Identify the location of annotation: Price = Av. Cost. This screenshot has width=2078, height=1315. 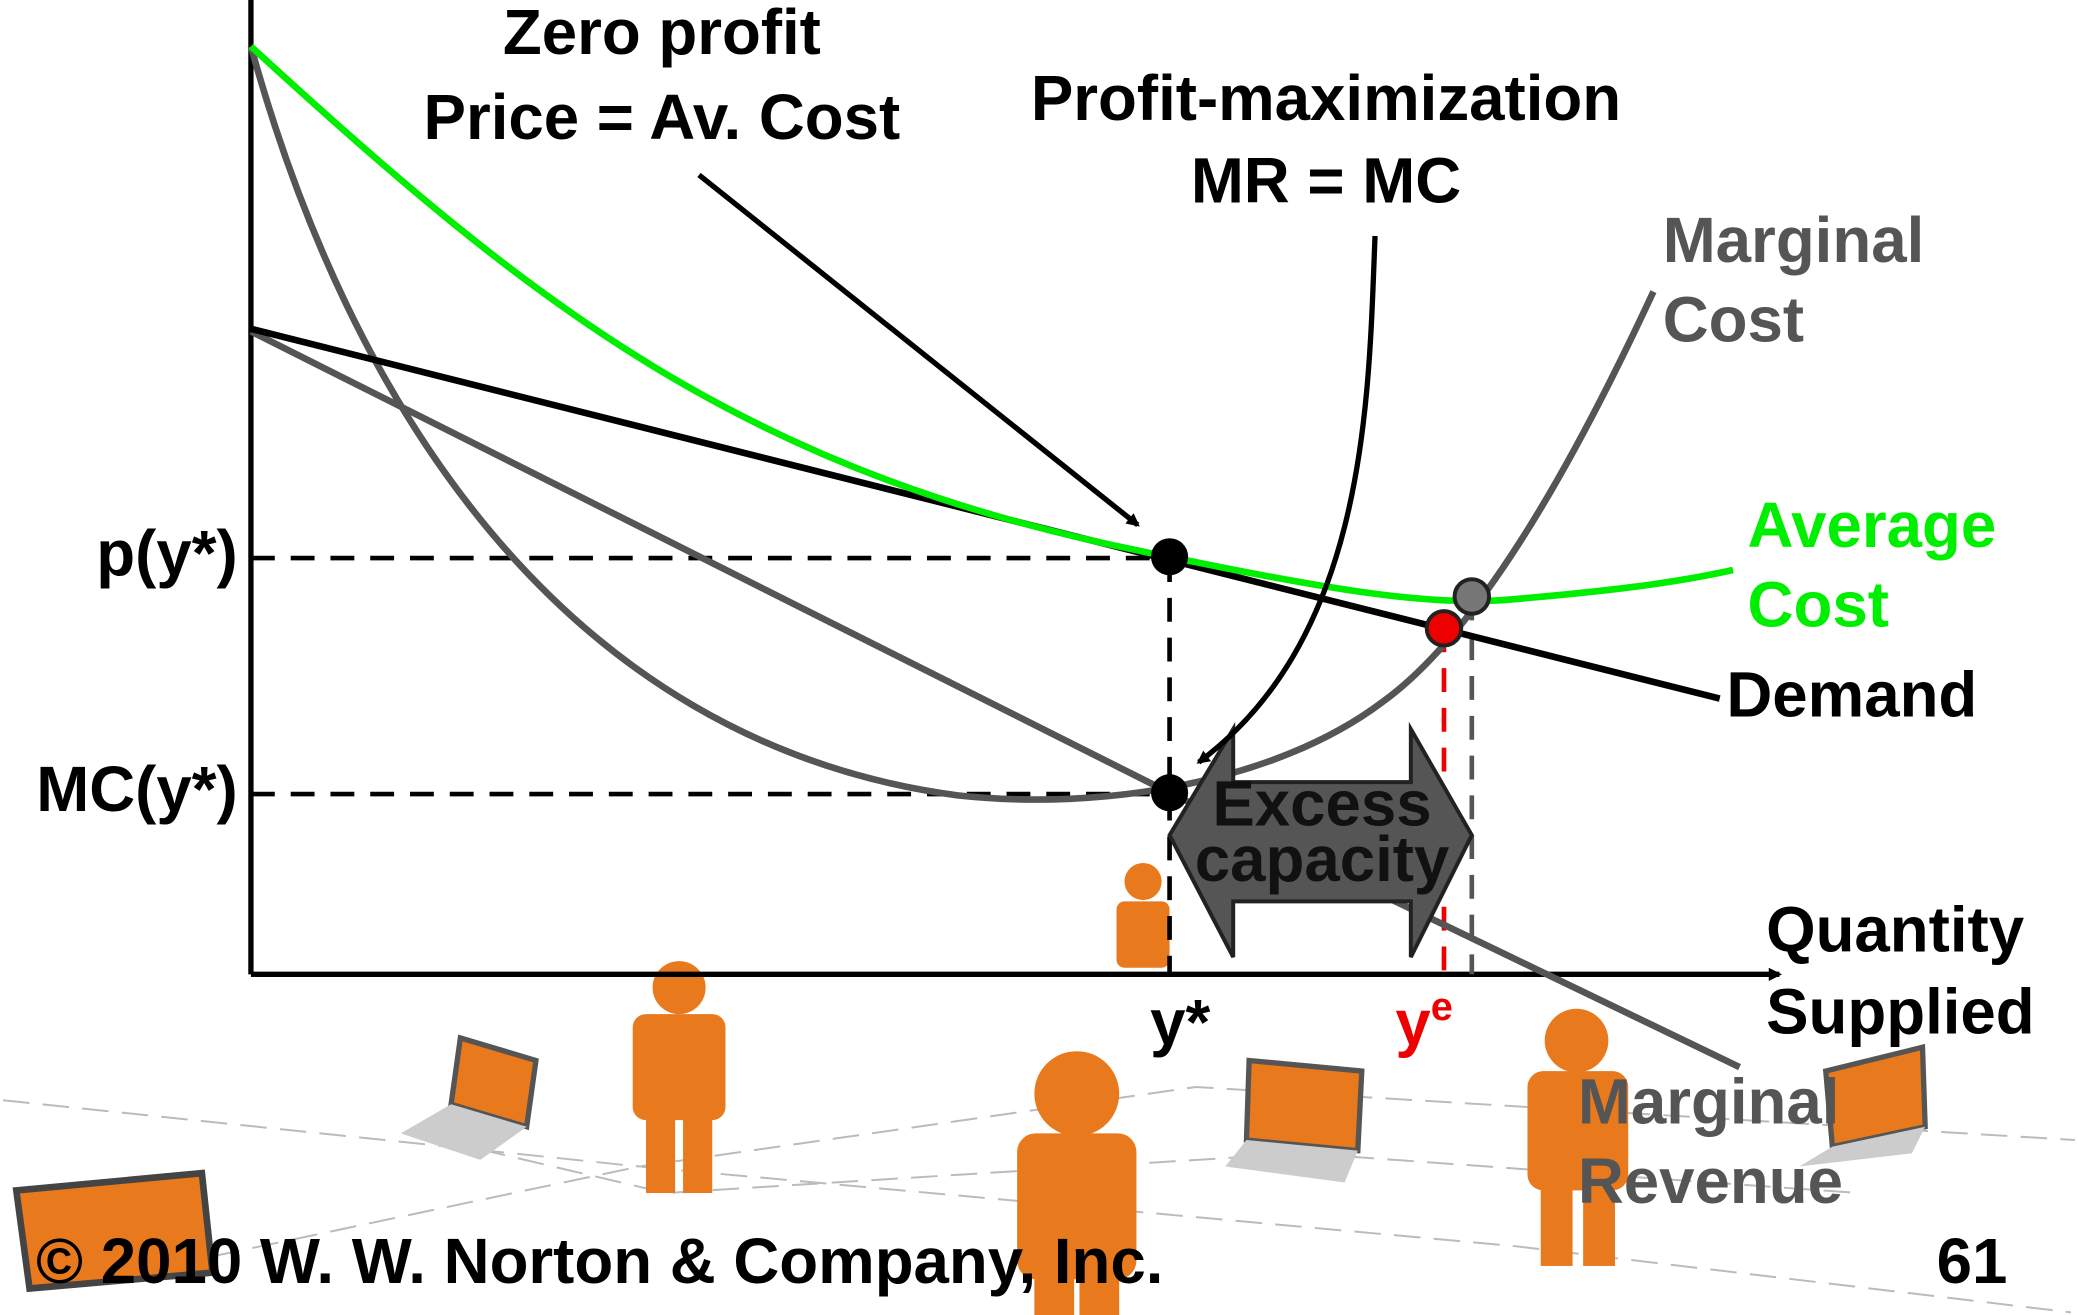
(662, 117).